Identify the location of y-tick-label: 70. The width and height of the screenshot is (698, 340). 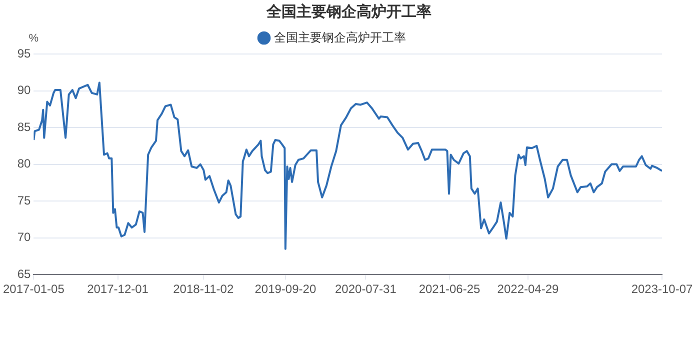
(24, 237).